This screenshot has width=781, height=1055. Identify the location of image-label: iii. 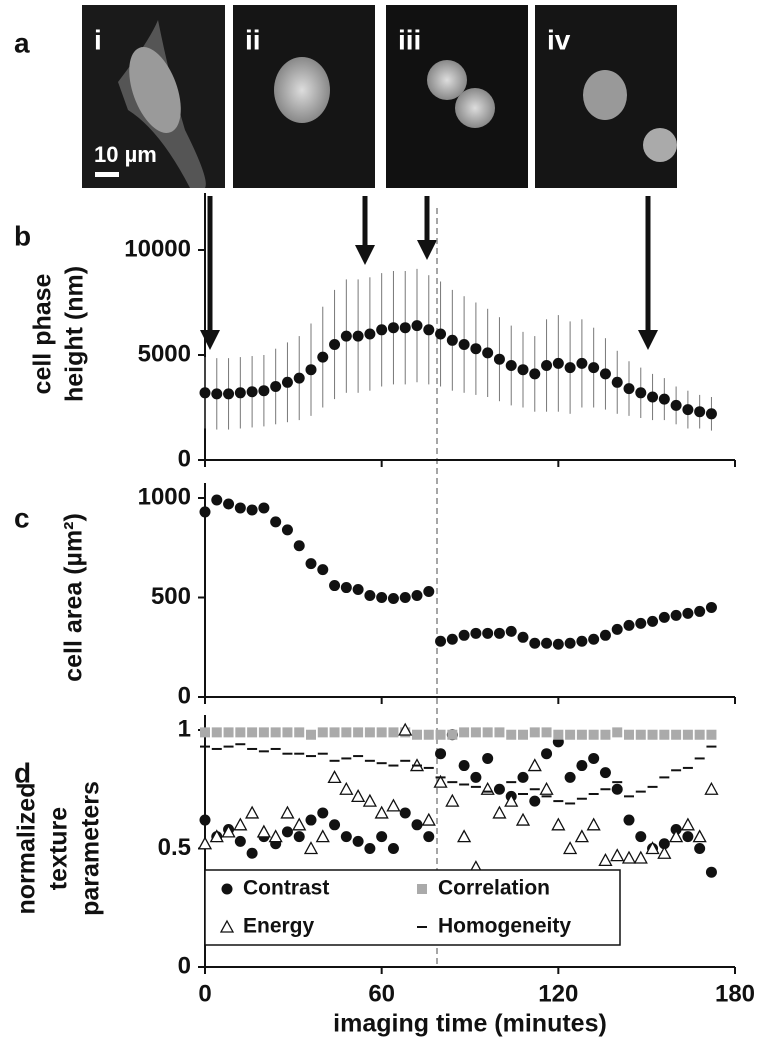
(409, 39).